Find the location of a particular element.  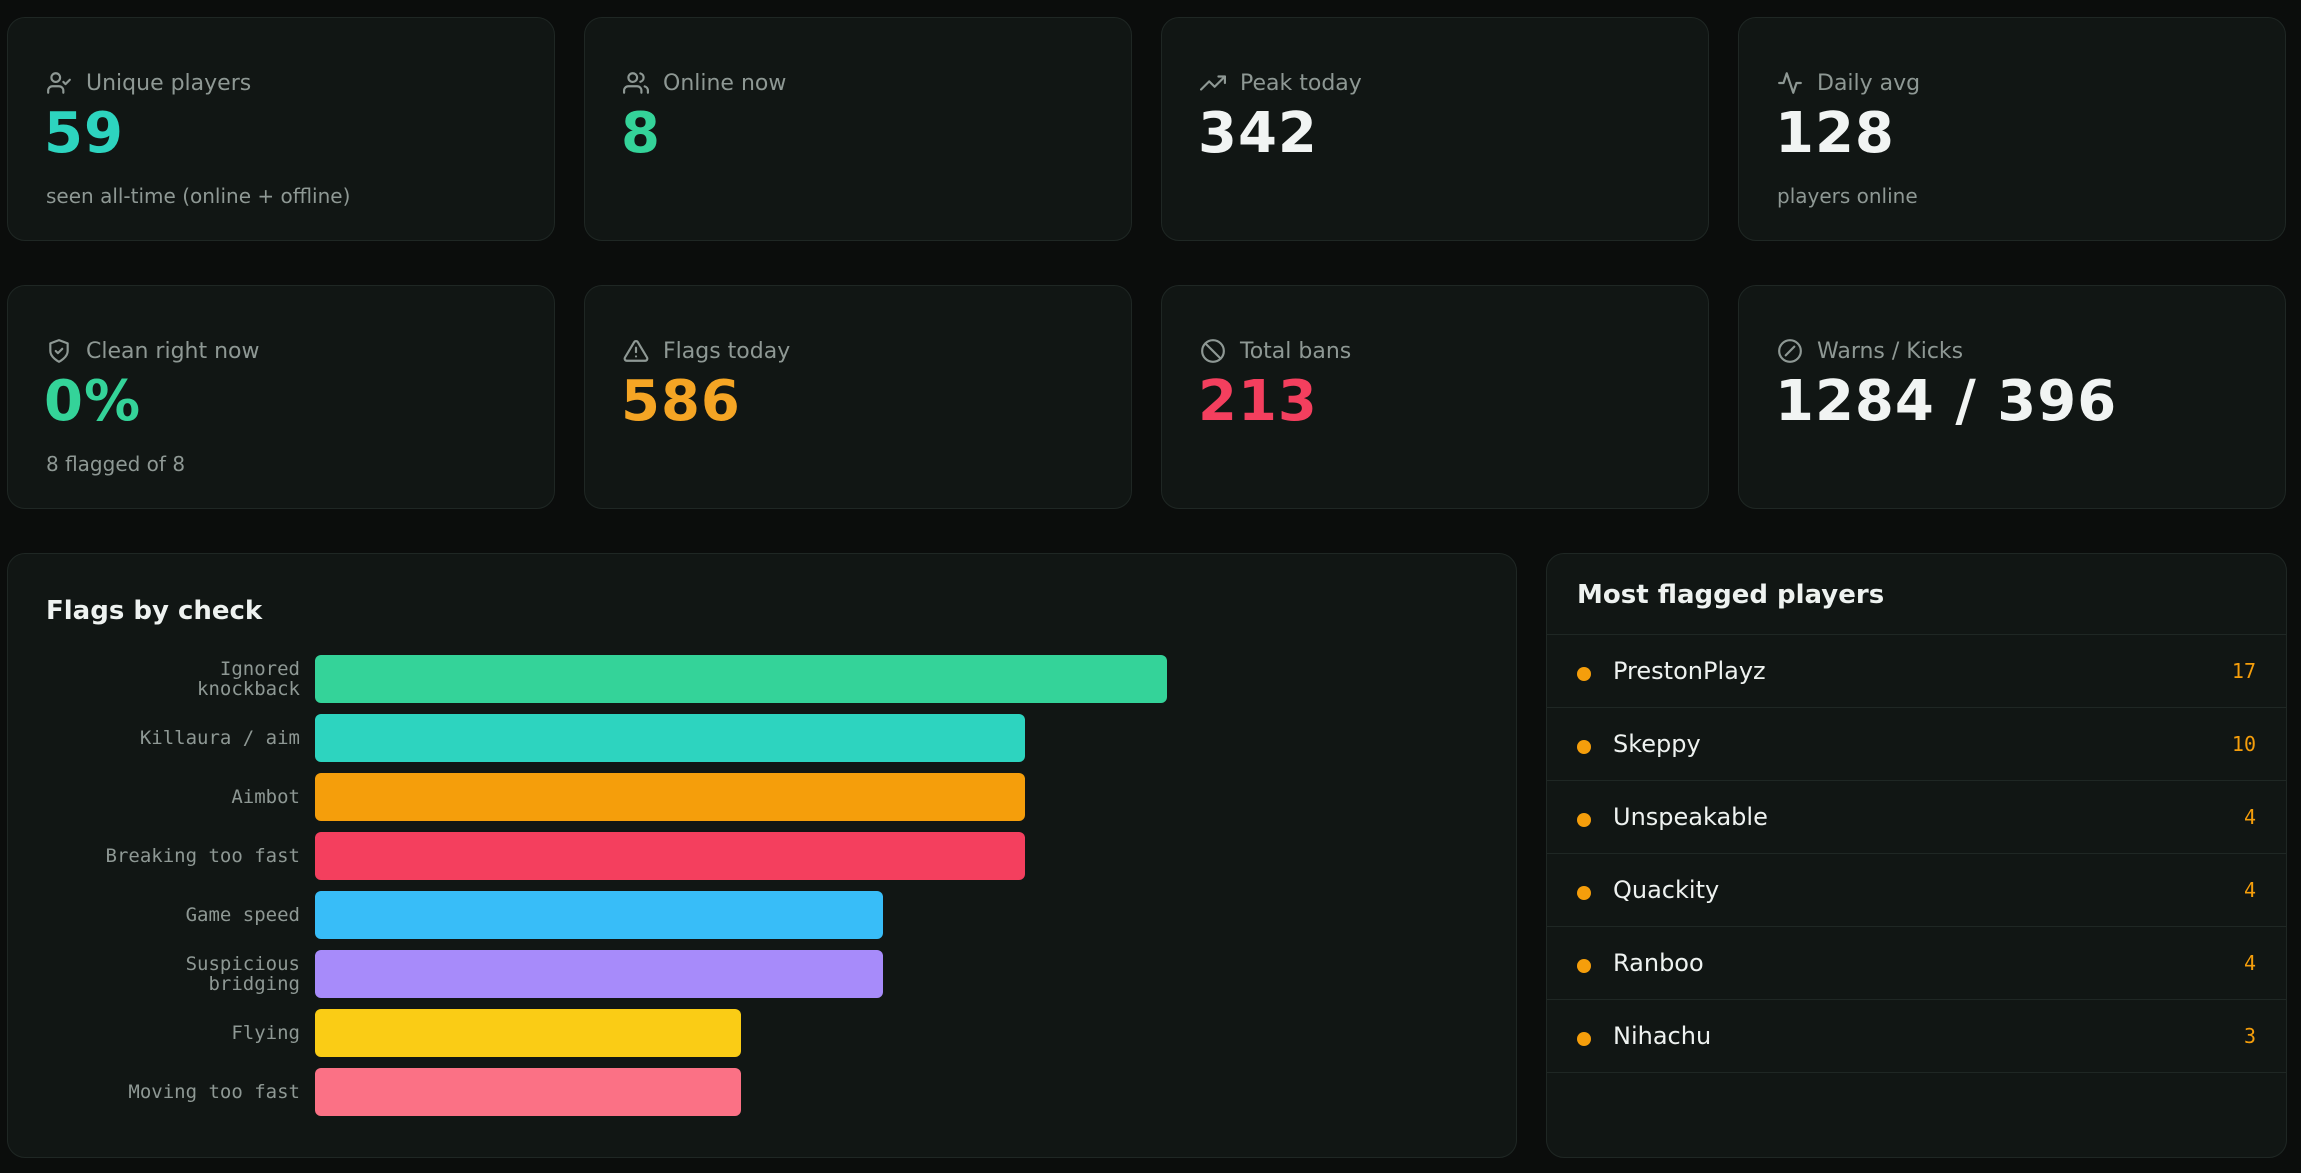

stat-label-row: Clean right now is located at coordinates (153, 351).